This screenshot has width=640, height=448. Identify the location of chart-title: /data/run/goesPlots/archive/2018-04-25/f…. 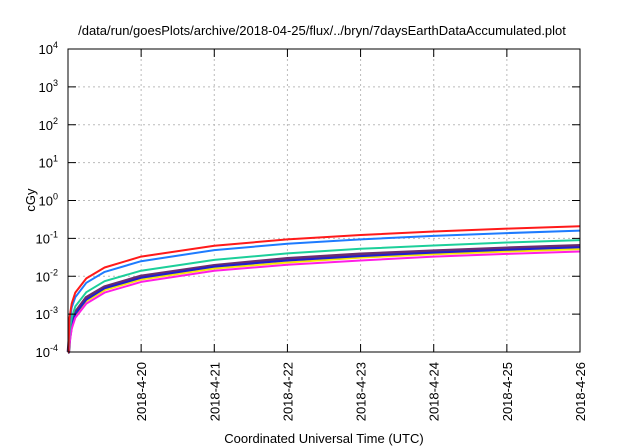
(322, 30).